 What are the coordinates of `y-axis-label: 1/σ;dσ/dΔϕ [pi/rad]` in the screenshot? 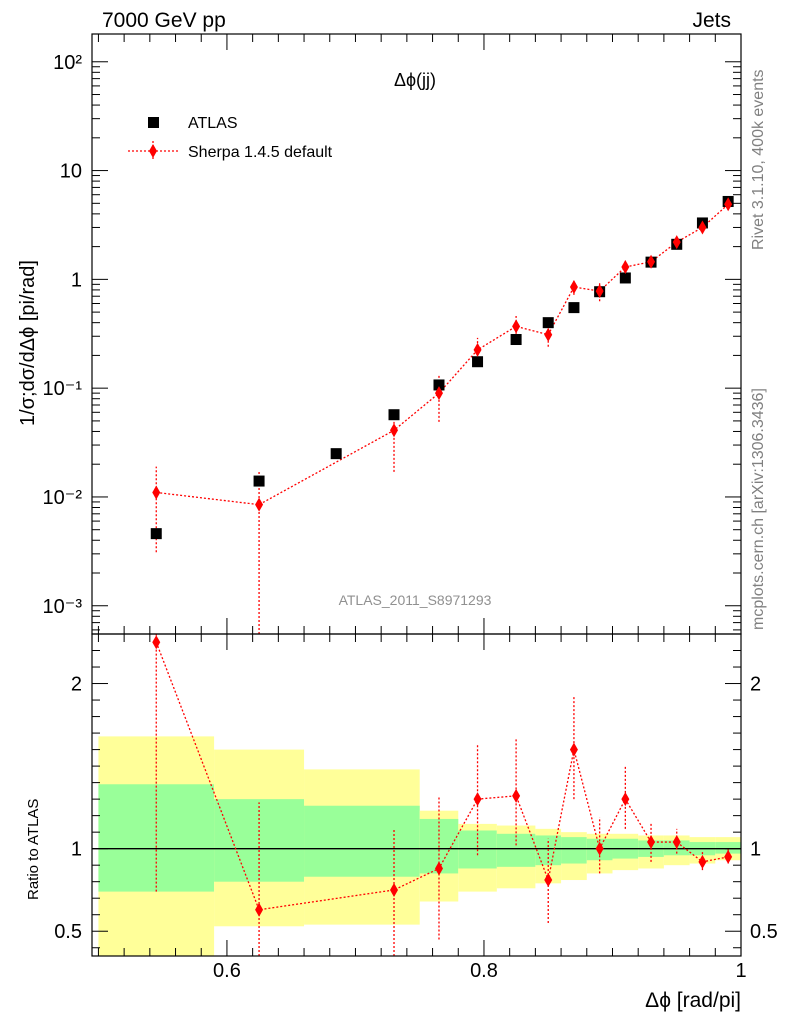 It's located at (28, 343).